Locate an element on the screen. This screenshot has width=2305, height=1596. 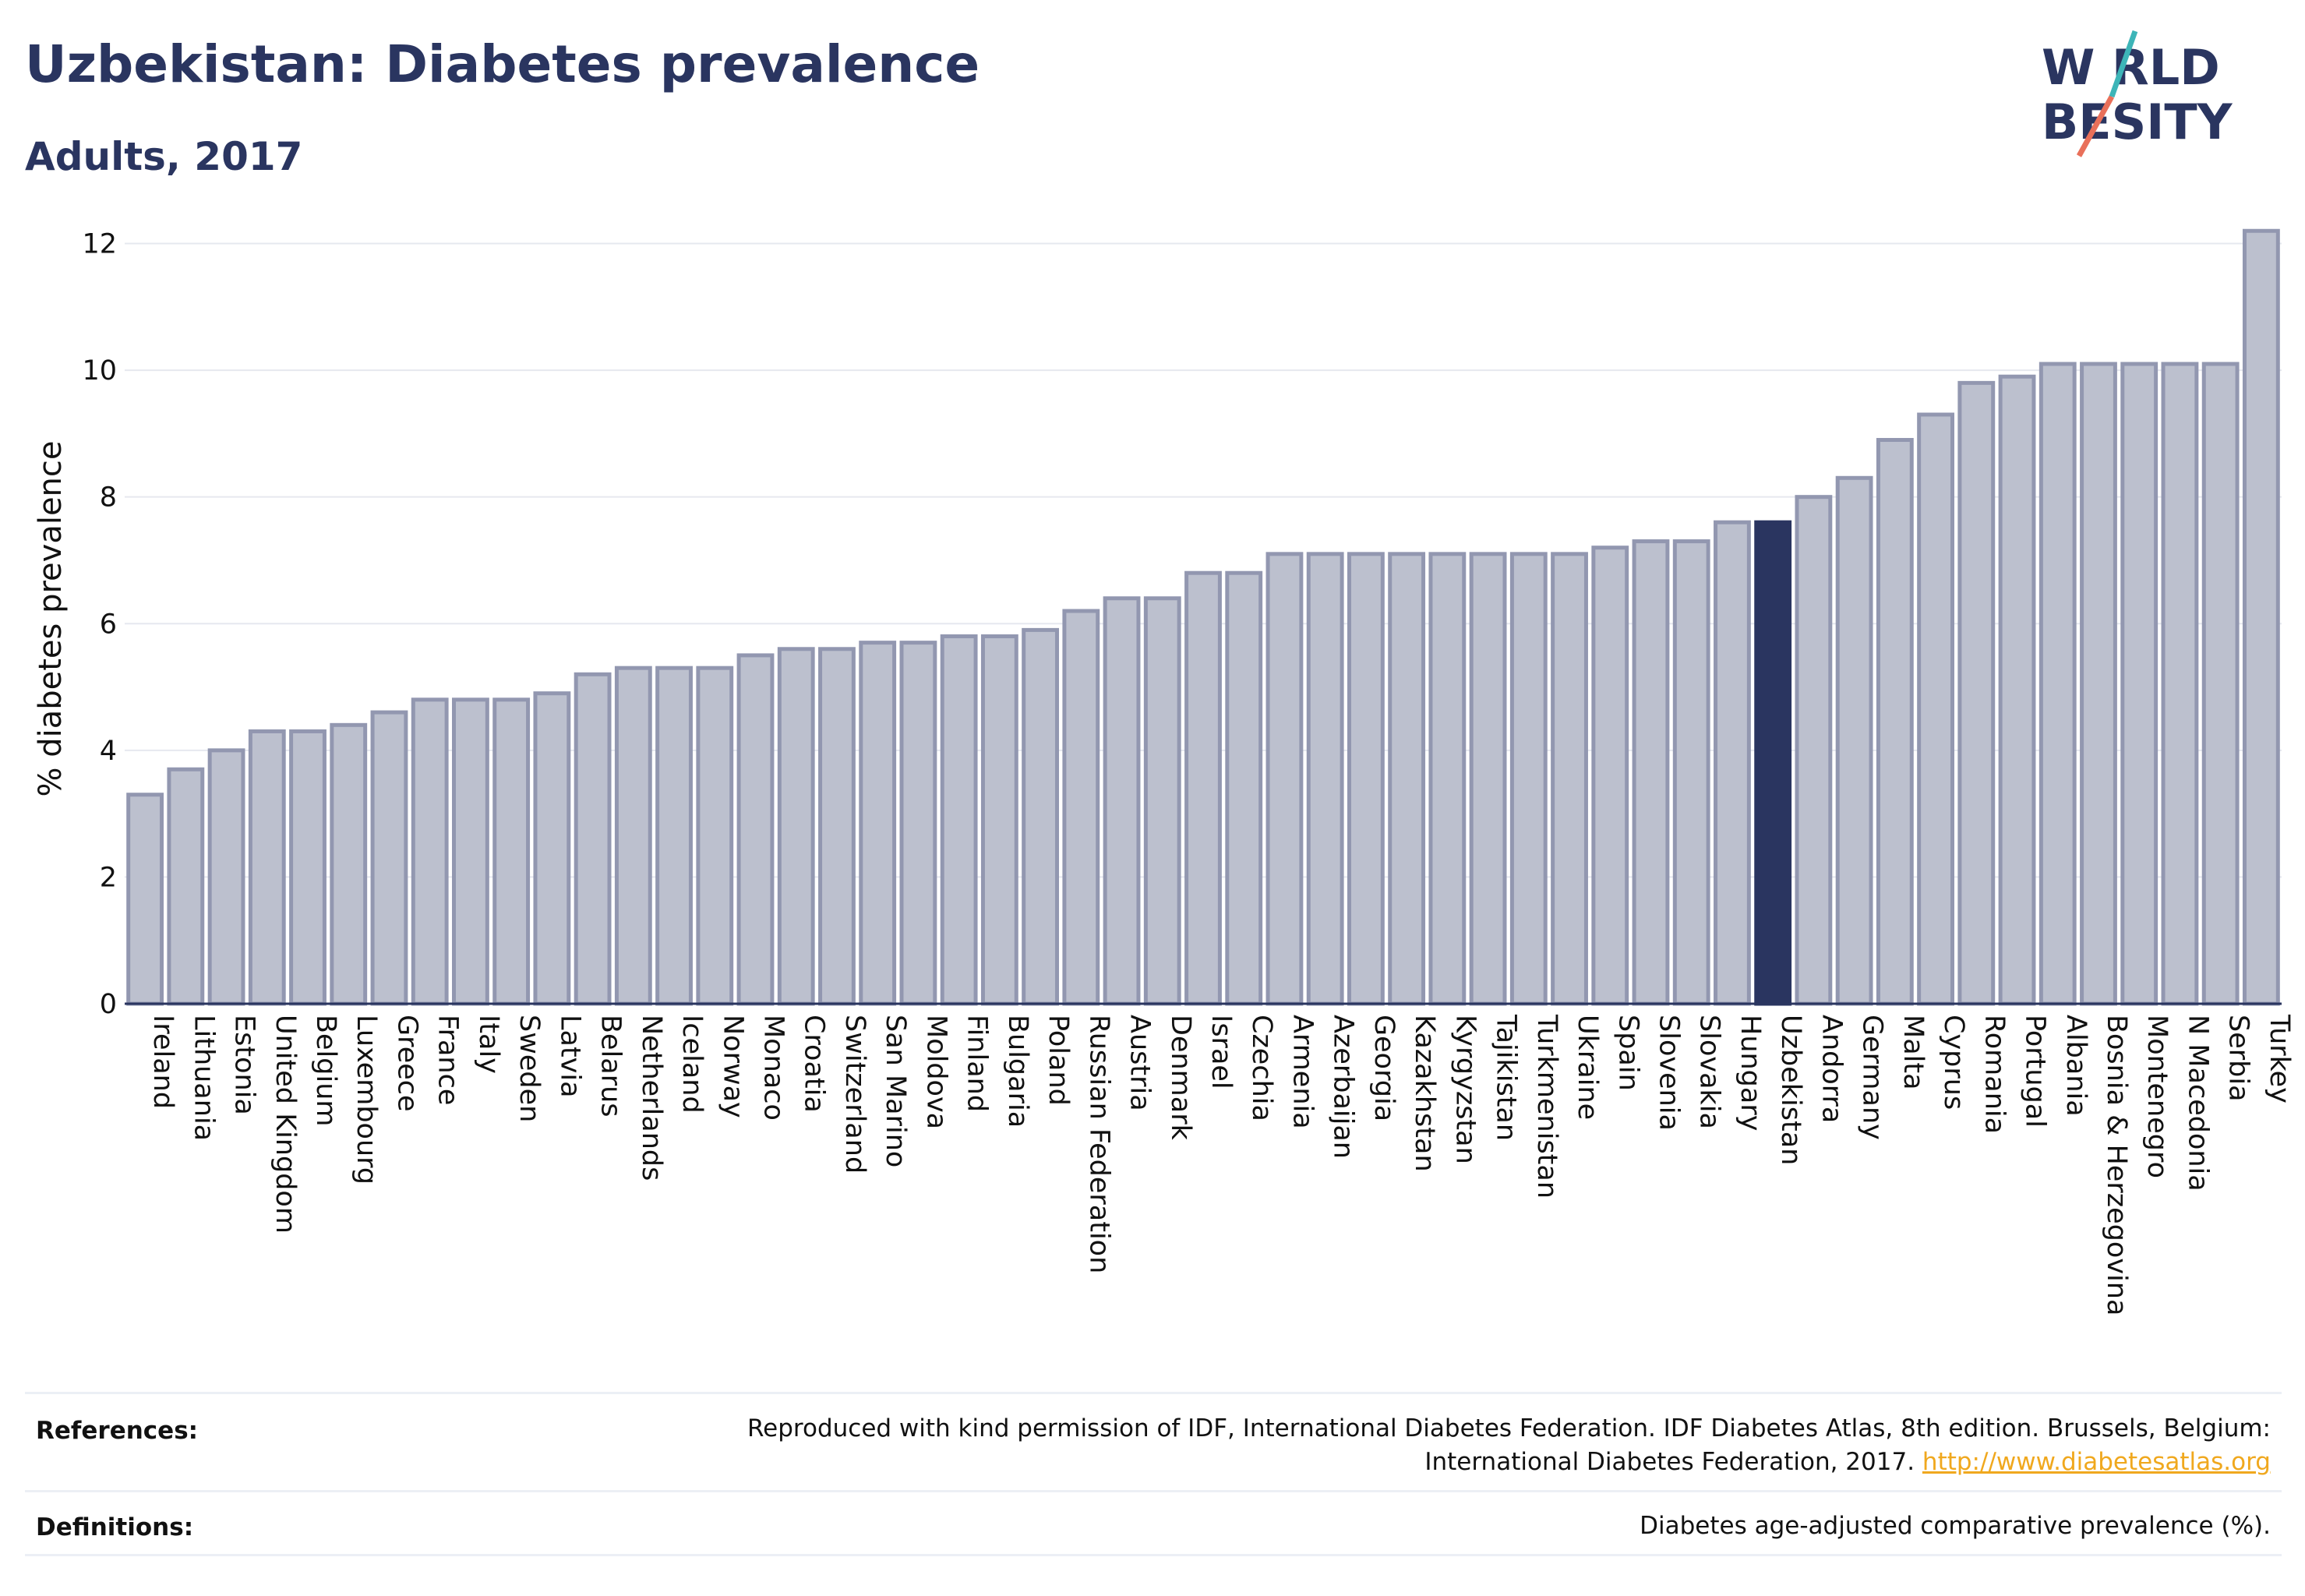
x-tick-label: Denmark is located at coordinates (1180, 1078).